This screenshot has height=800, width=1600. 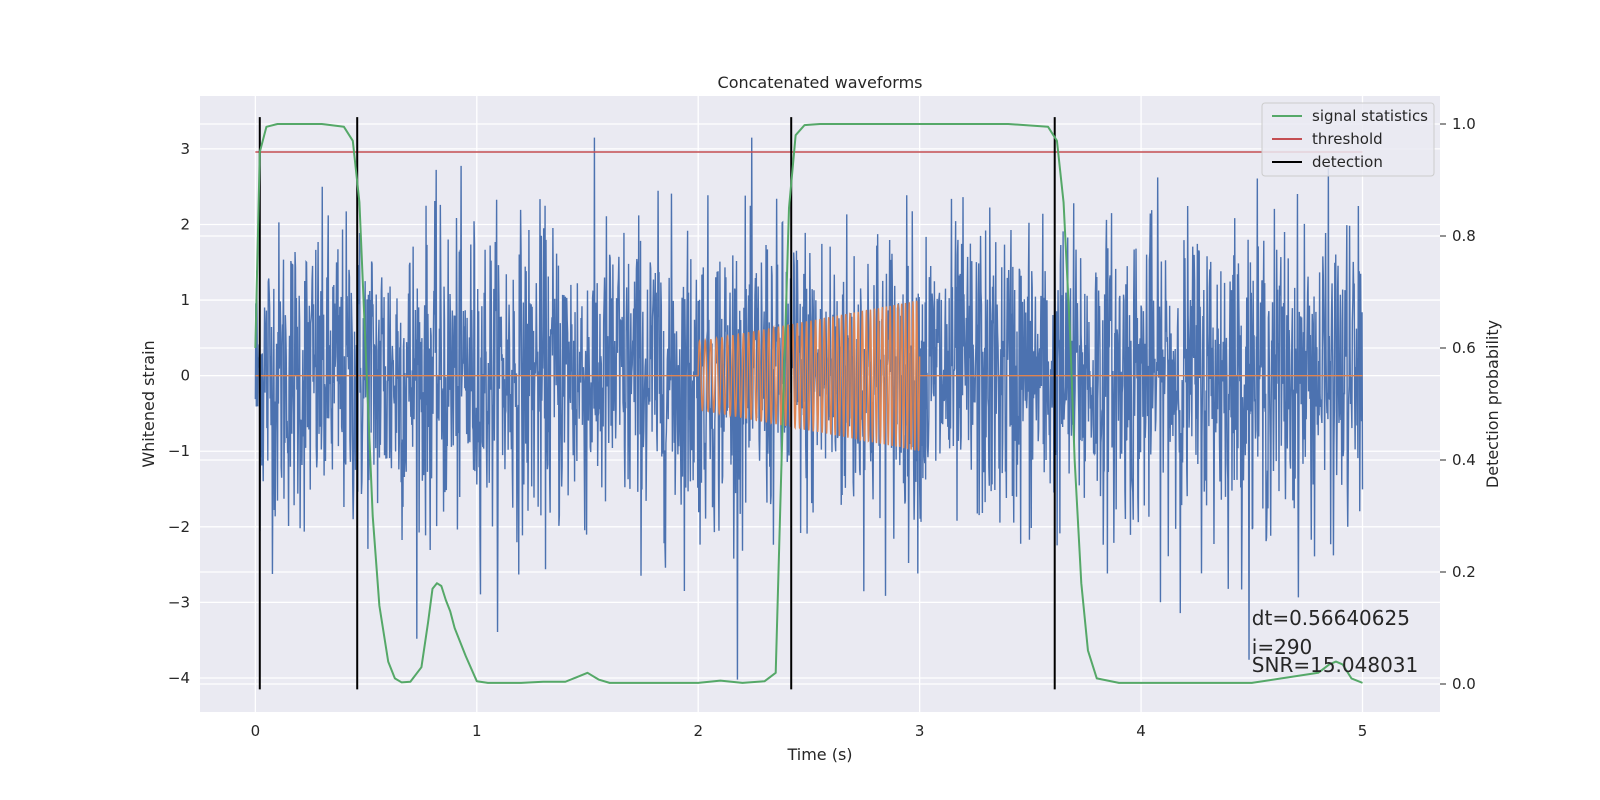 I want to click on x-tick-label: 3, so click(x=920, y=731).